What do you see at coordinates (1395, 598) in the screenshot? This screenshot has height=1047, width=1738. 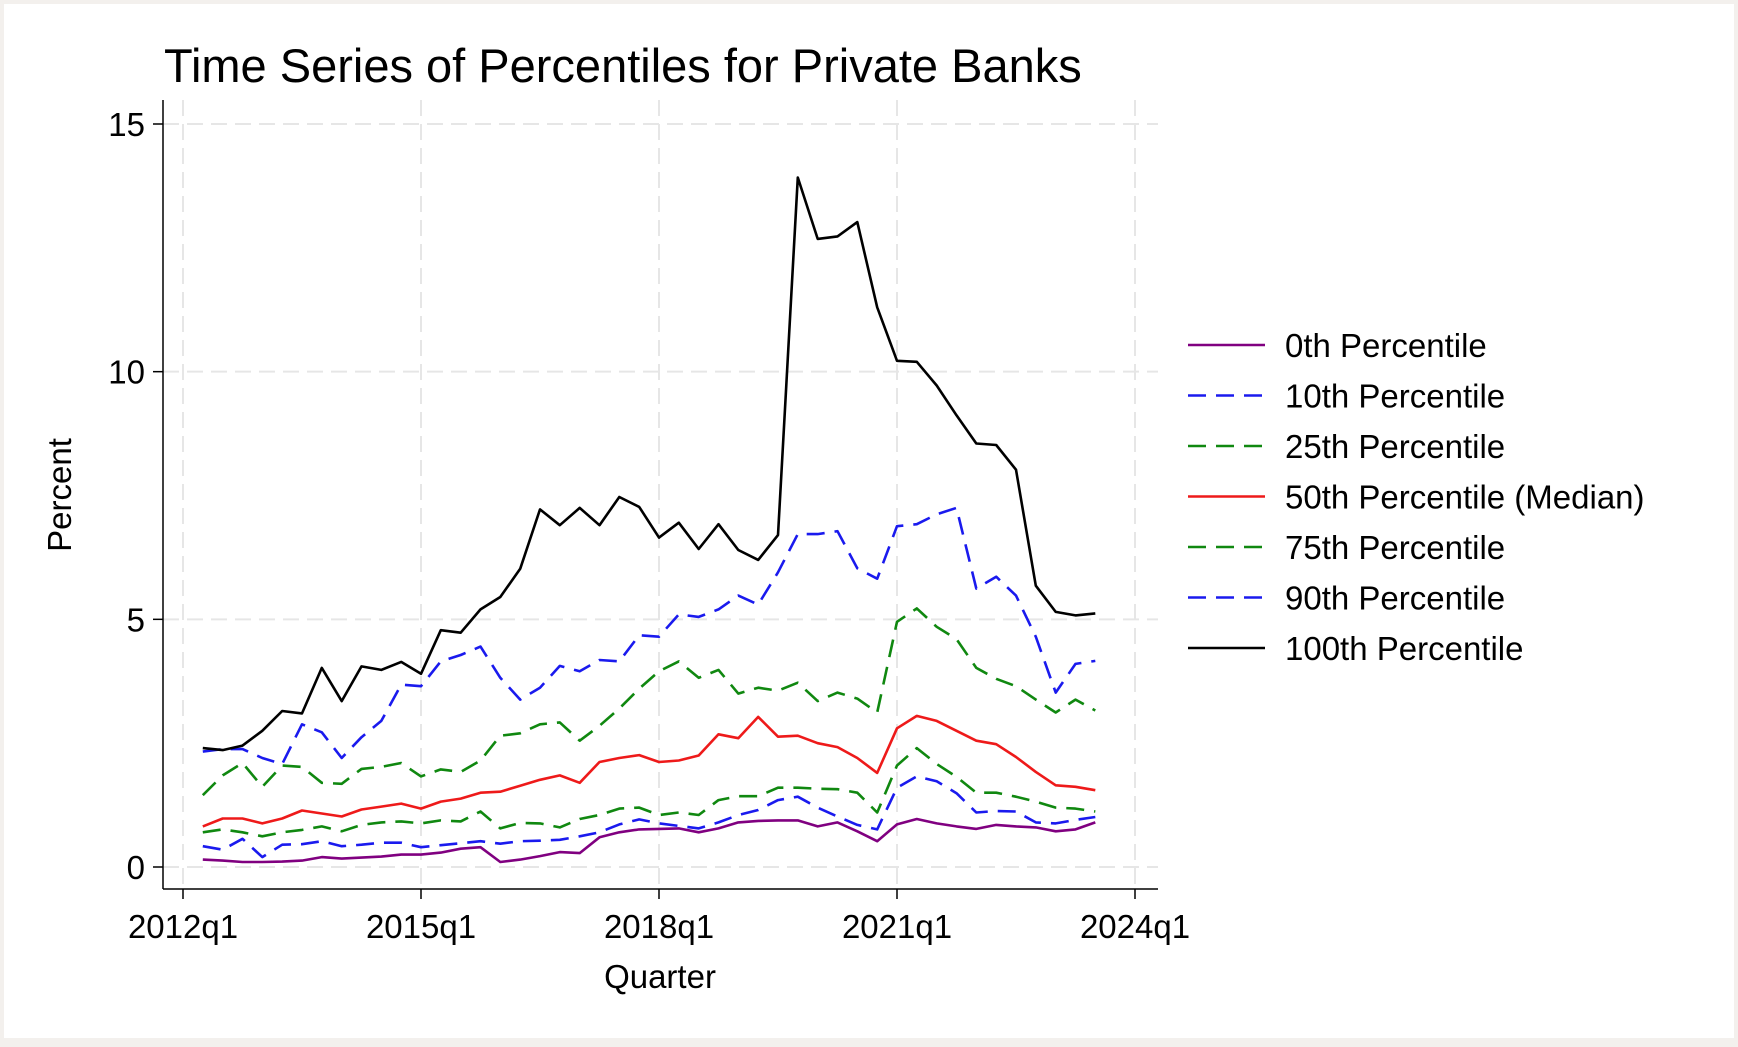 I see `legend-label: 90th Percentile` at bounding box center [1395, 598].